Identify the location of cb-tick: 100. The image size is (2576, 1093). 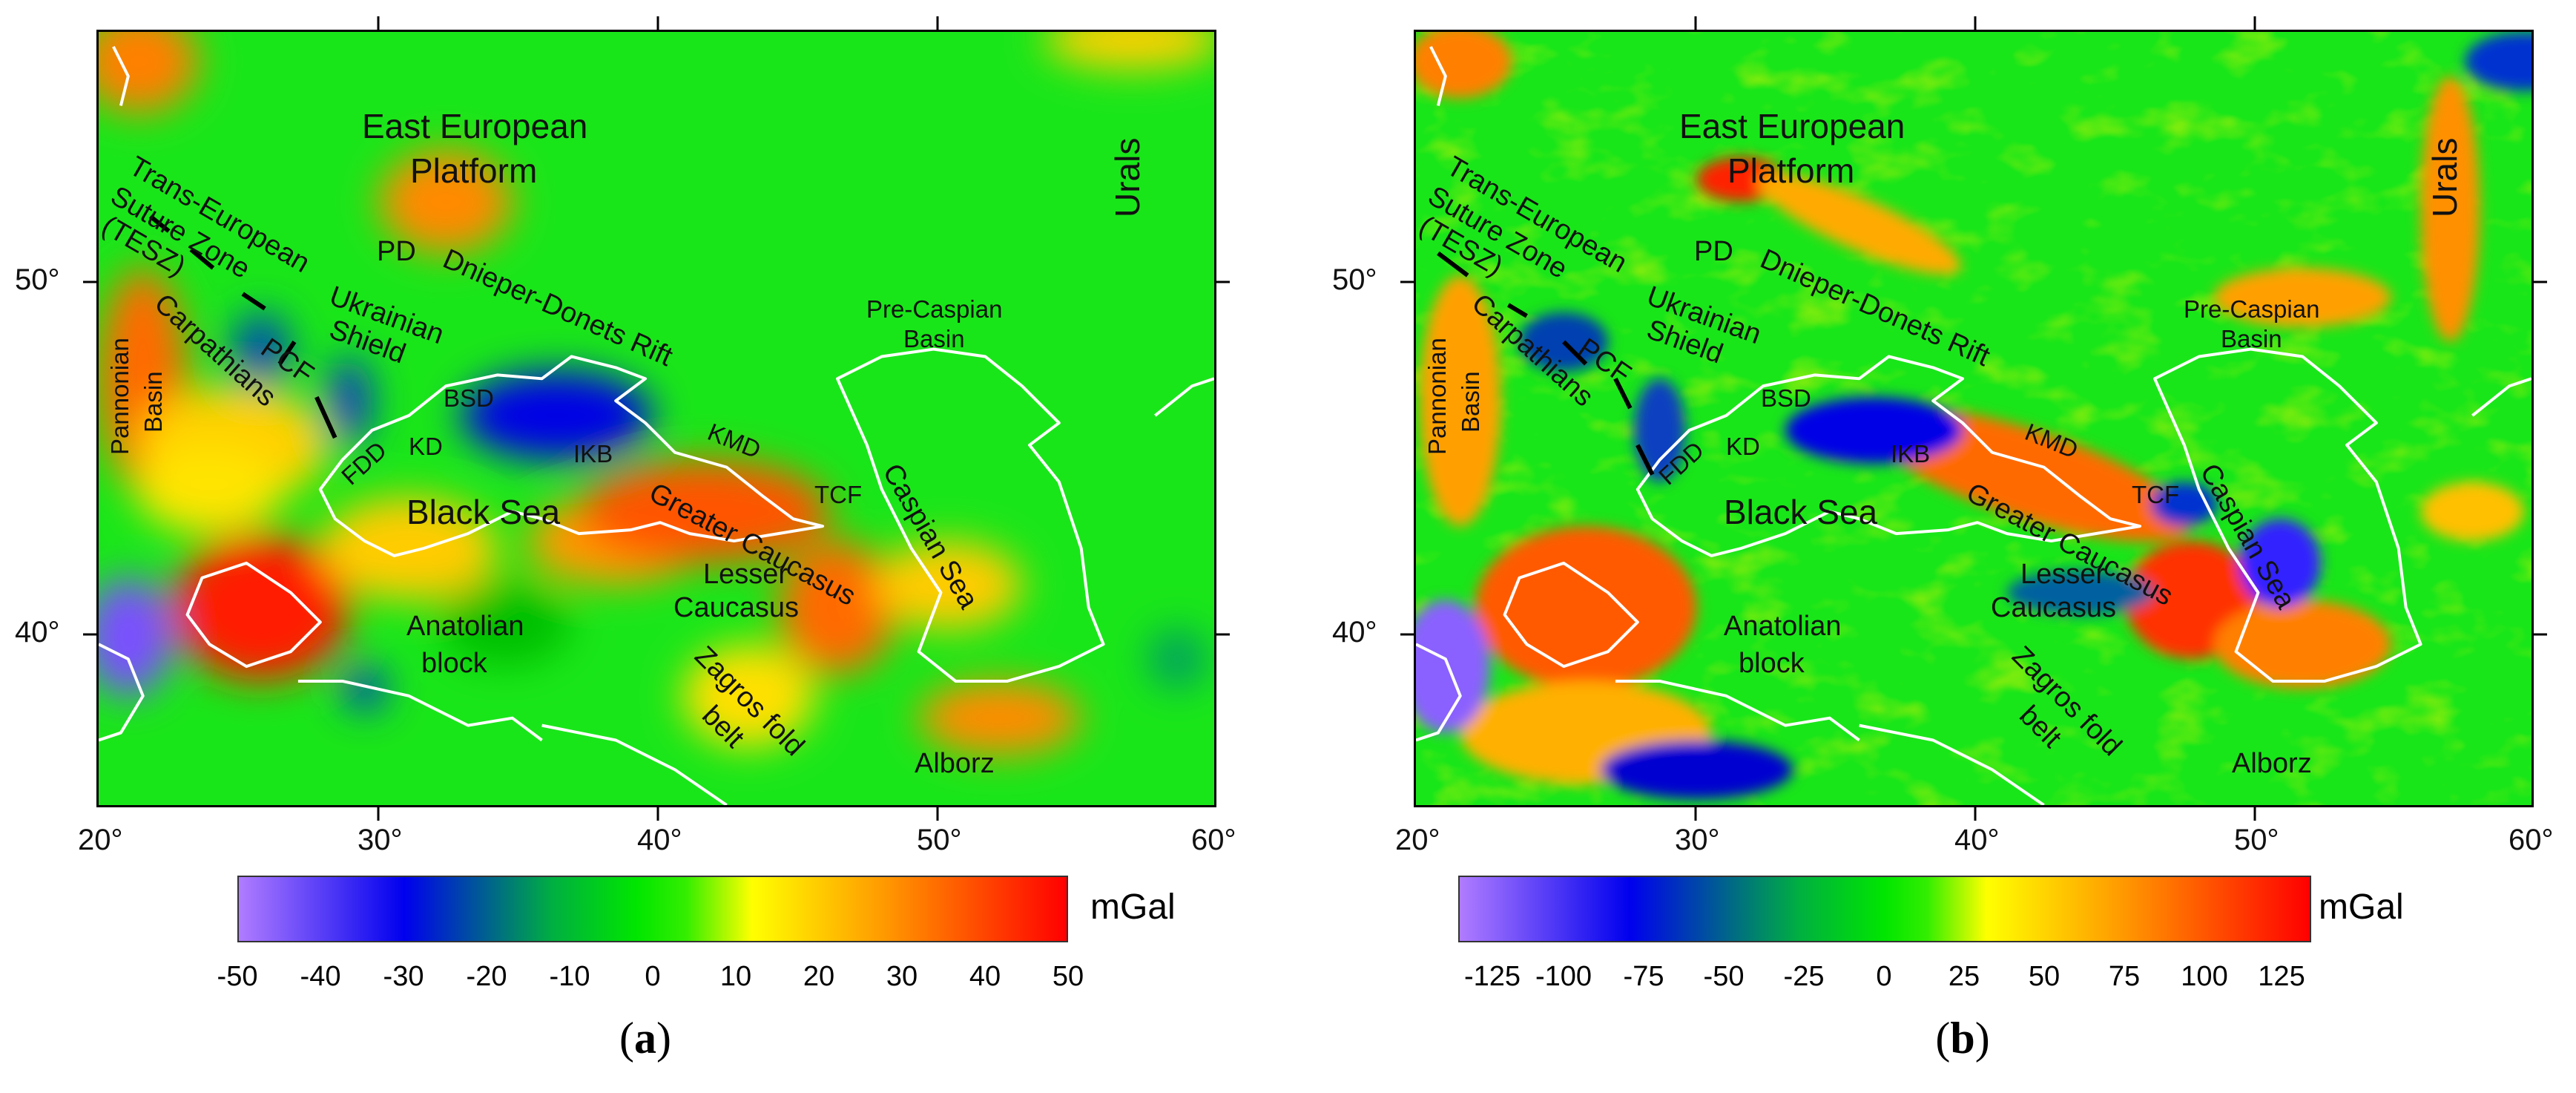
(2205, 976).